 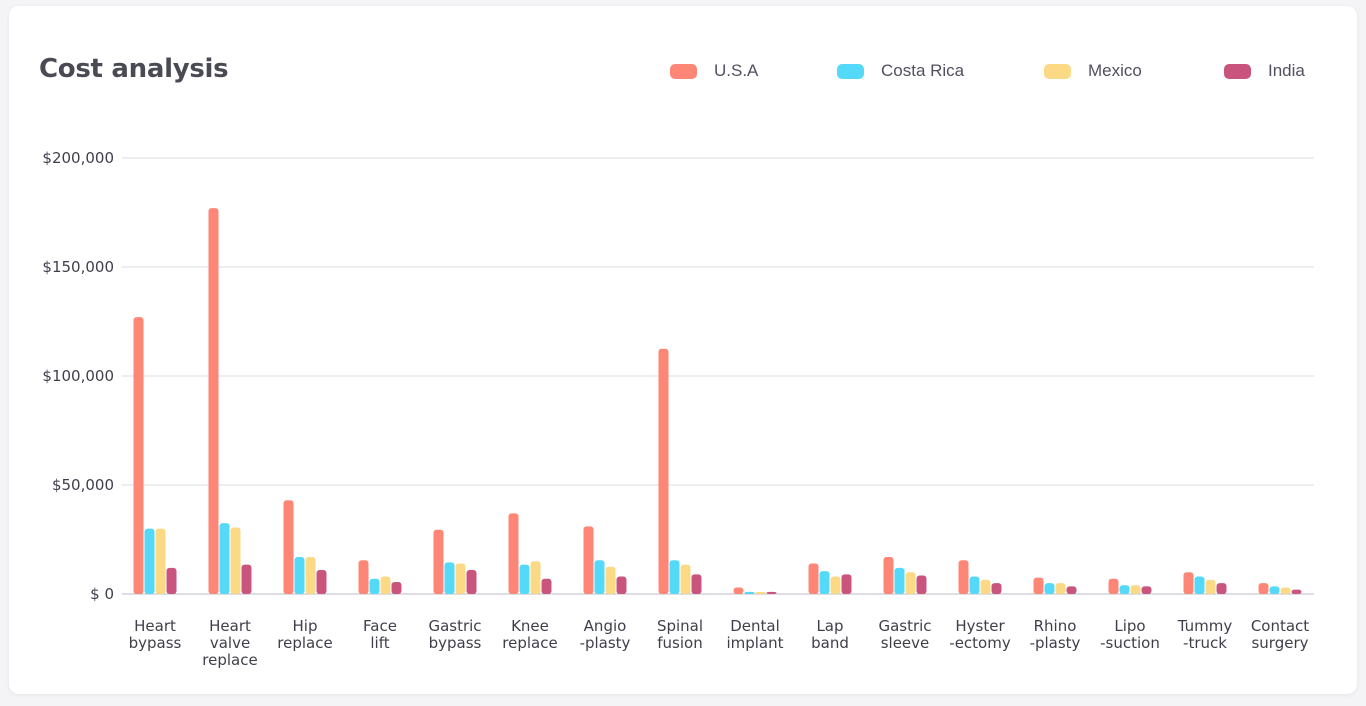 I want to click on x-tick-label: Gastric bypass, so click(x=454, y=634).